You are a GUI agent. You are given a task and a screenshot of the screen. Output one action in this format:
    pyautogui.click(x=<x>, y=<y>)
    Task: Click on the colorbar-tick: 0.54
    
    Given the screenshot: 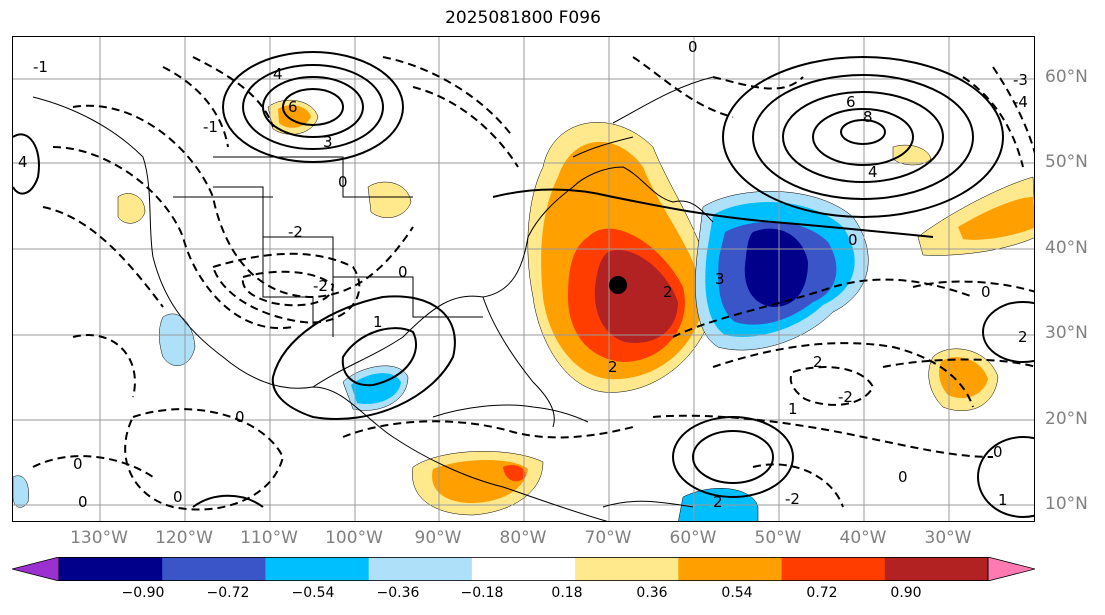 What is the action you would take?
    pyautogui.click(x=737, y=593)
    